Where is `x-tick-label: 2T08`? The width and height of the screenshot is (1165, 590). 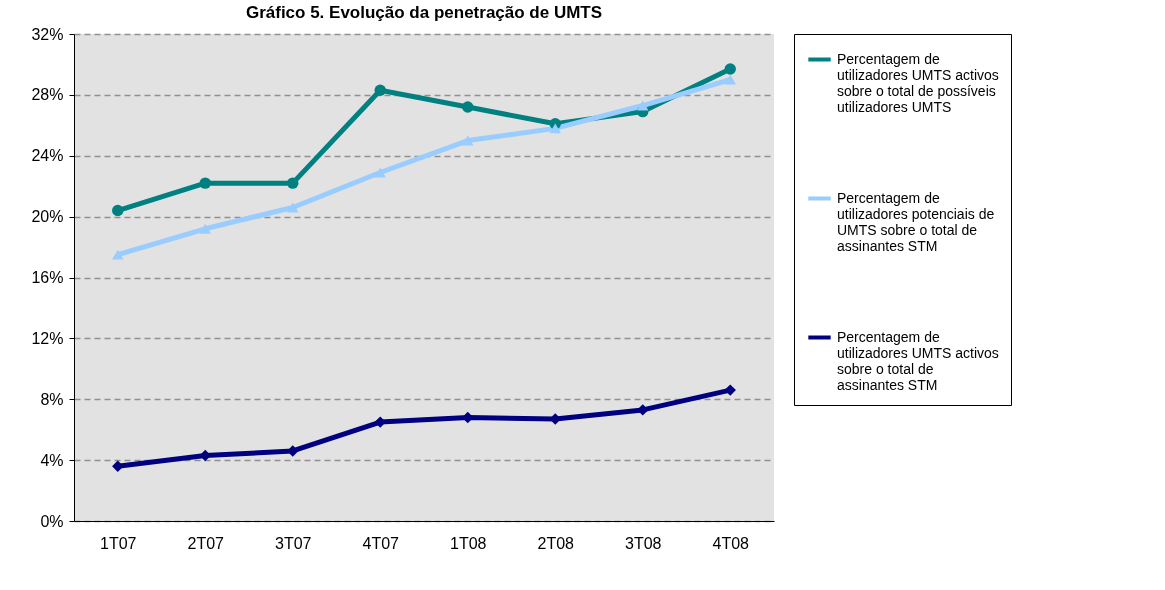
x-tick-label: 2T08 is located at coordinates (556, 543).